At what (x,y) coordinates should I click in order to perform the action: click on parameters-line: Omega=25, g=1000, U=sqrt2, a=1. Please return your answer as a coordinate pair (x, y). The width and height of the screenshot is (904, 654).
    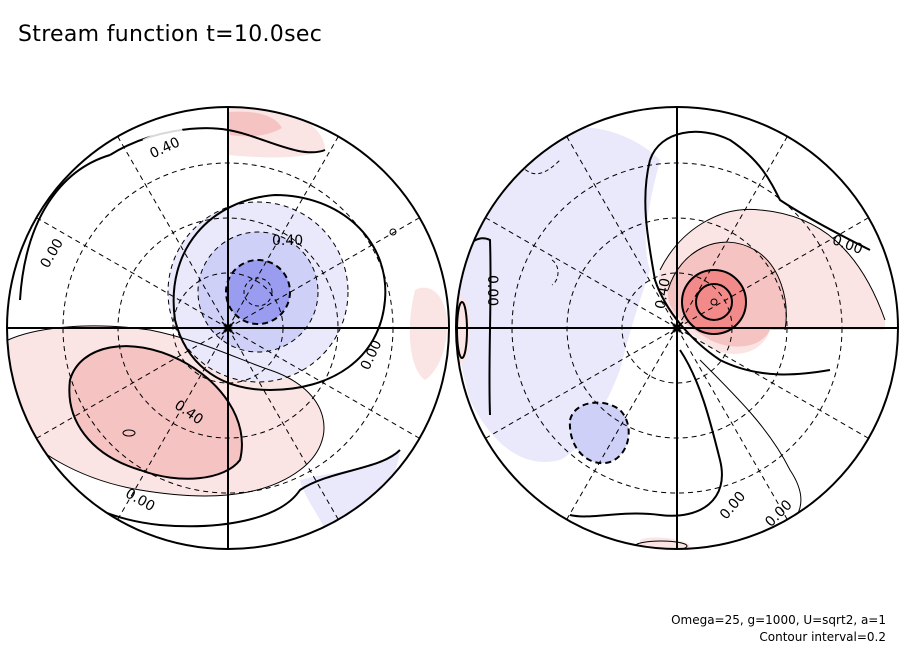
    Looking at the image, I should click on (778, 620).